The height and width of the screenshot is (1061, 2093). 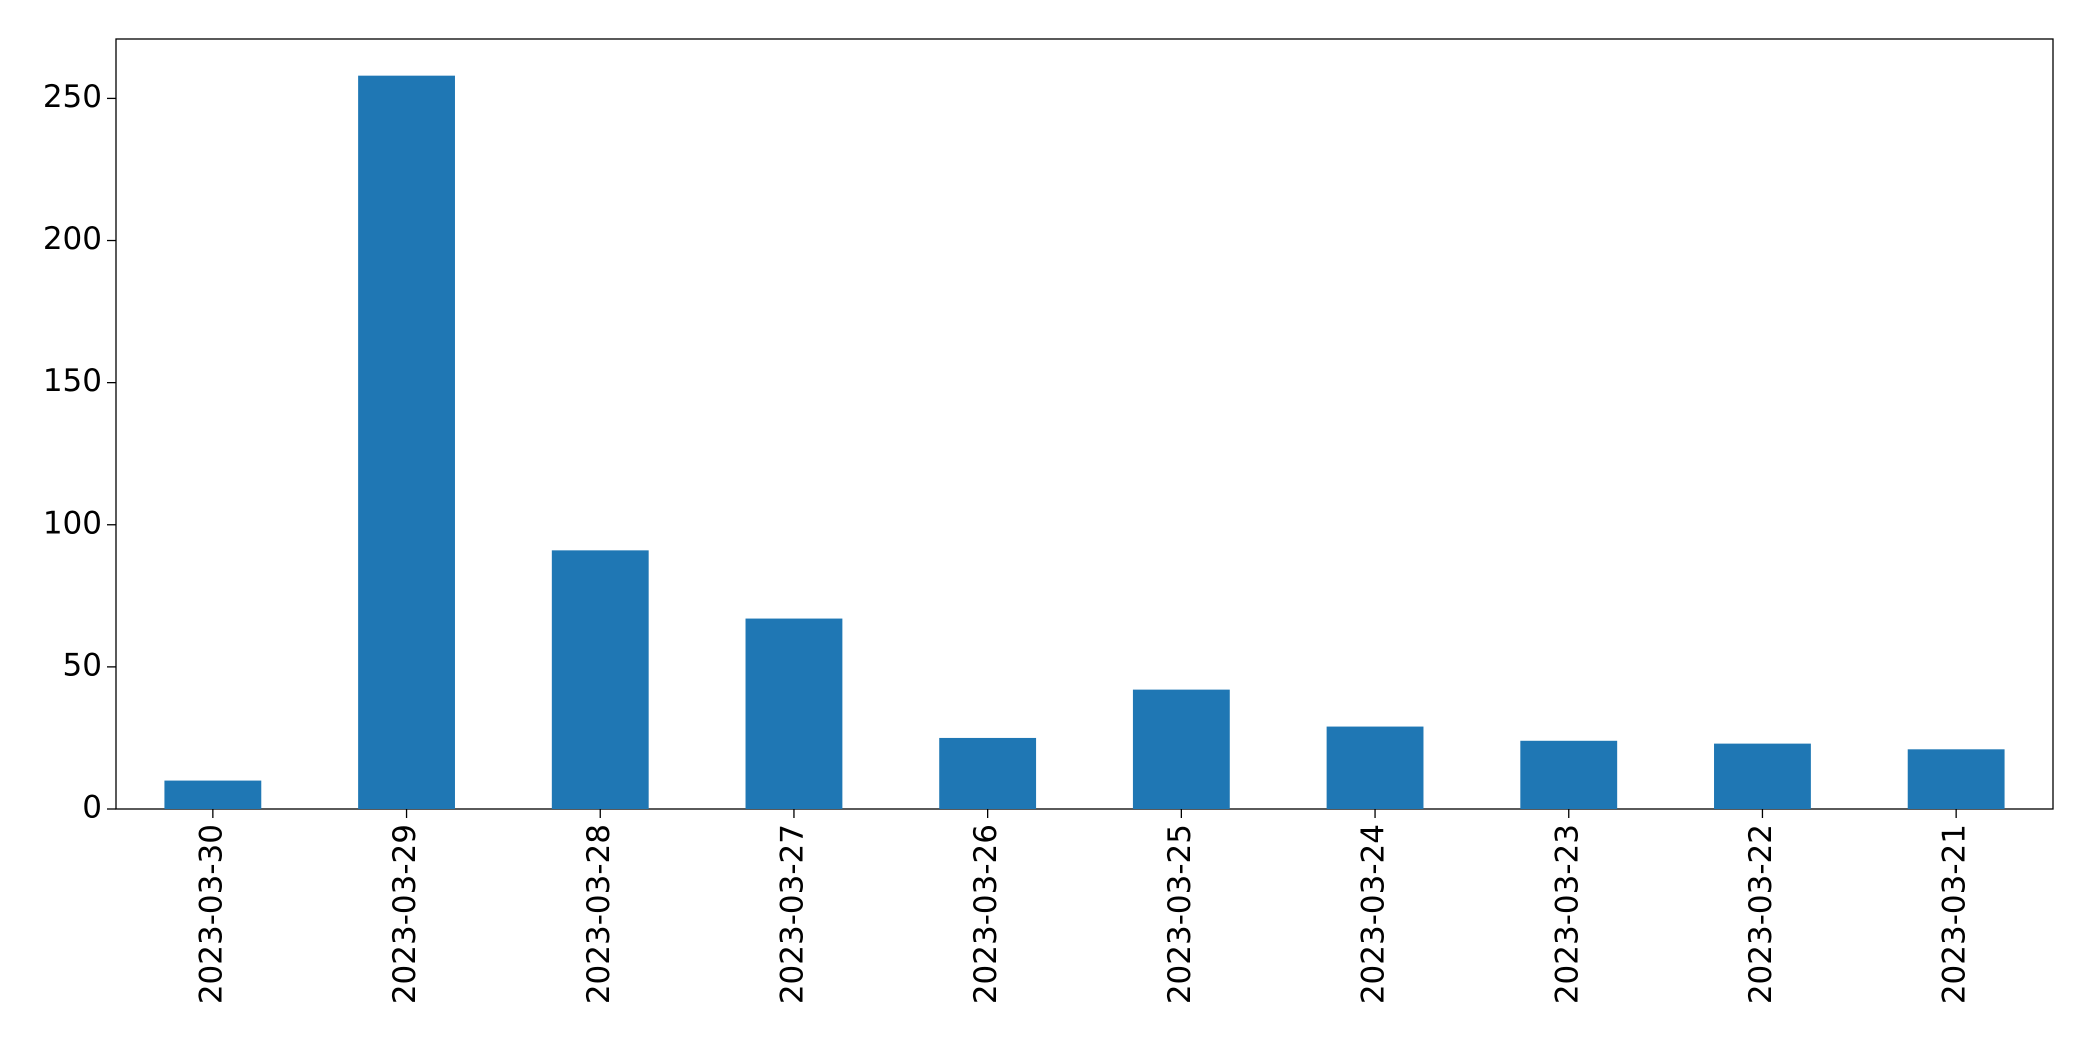 I want to click on y-tick-label: 150, so click(x=72, y=381).